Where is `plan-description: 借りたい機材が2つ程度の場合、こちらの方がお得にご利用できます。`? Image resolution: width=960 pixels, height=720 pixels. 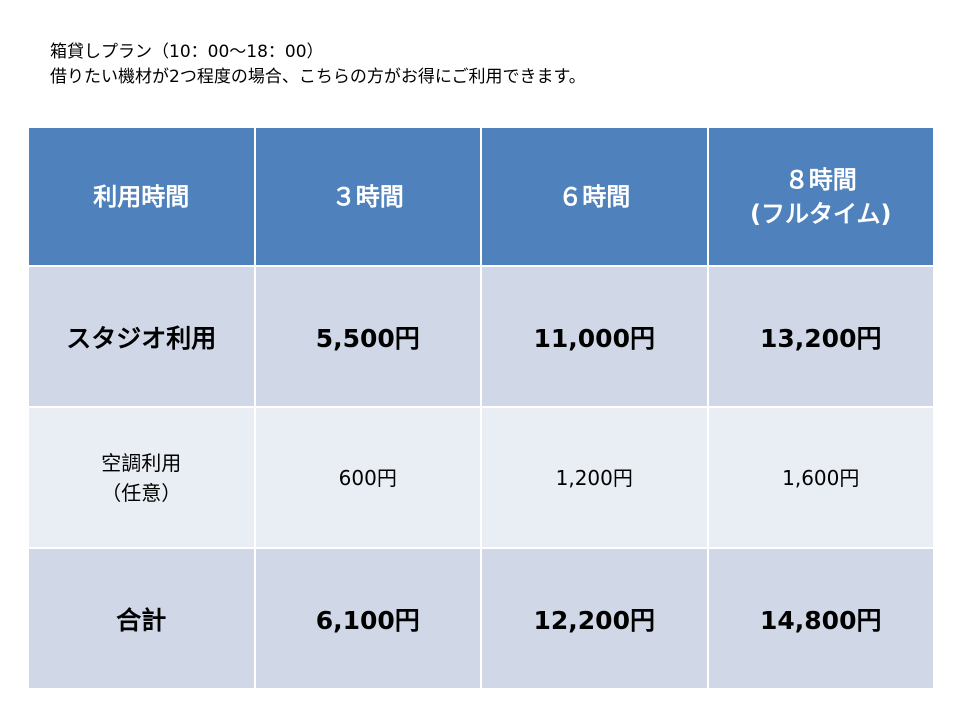 plan-description: 借りたい機材が2つ程度の場合、こちらの方がお得にご利用できます。 is located at coordinates (318, 77).